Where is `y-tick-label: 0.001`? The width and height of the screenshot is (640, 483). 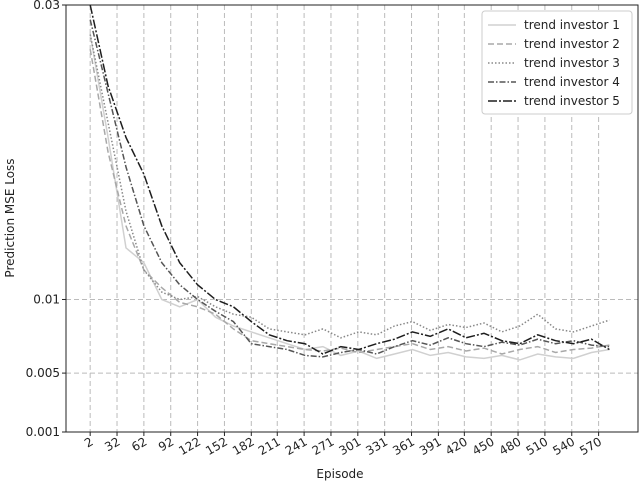 y-tick-label: 0.001 is located at coordinates (43, 432).